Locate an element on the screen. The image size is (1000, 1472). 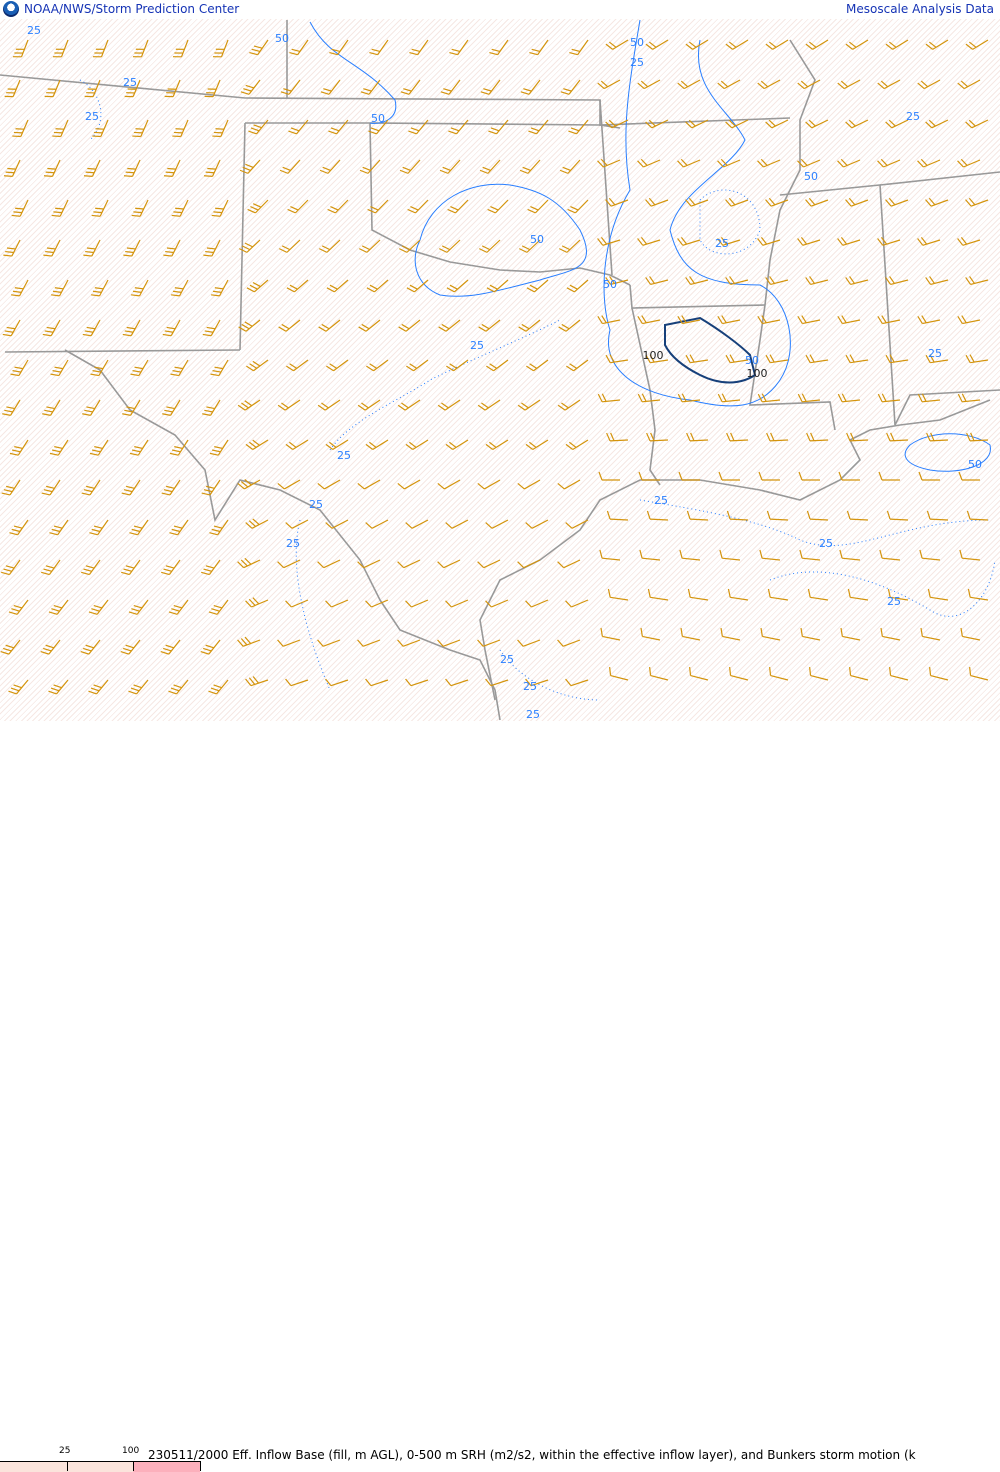
border-kansas-oklahoma is located at coordinates (423, 124).